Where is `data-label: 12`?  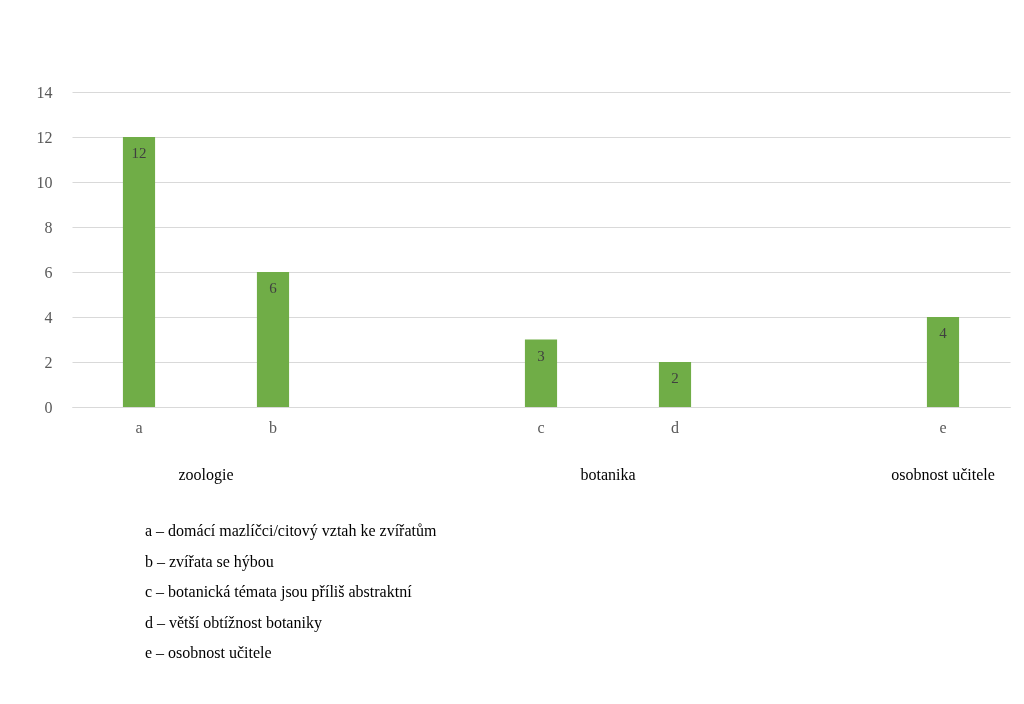 data-label: 12 is located at coordinates (139, 153).